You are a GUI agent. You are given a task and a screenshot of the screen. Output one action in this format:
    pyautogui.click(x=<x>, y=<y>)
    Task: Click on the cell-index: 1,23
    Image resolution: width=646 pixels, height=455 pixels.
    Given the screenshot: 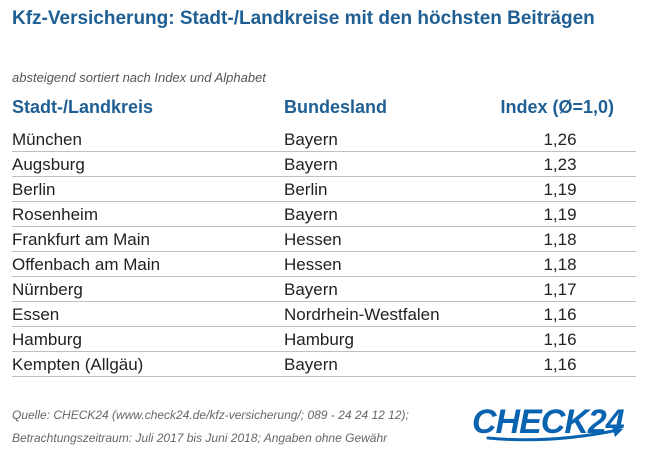 What is the action you would take?
    pyautogui.click(x=560, y=164)
    